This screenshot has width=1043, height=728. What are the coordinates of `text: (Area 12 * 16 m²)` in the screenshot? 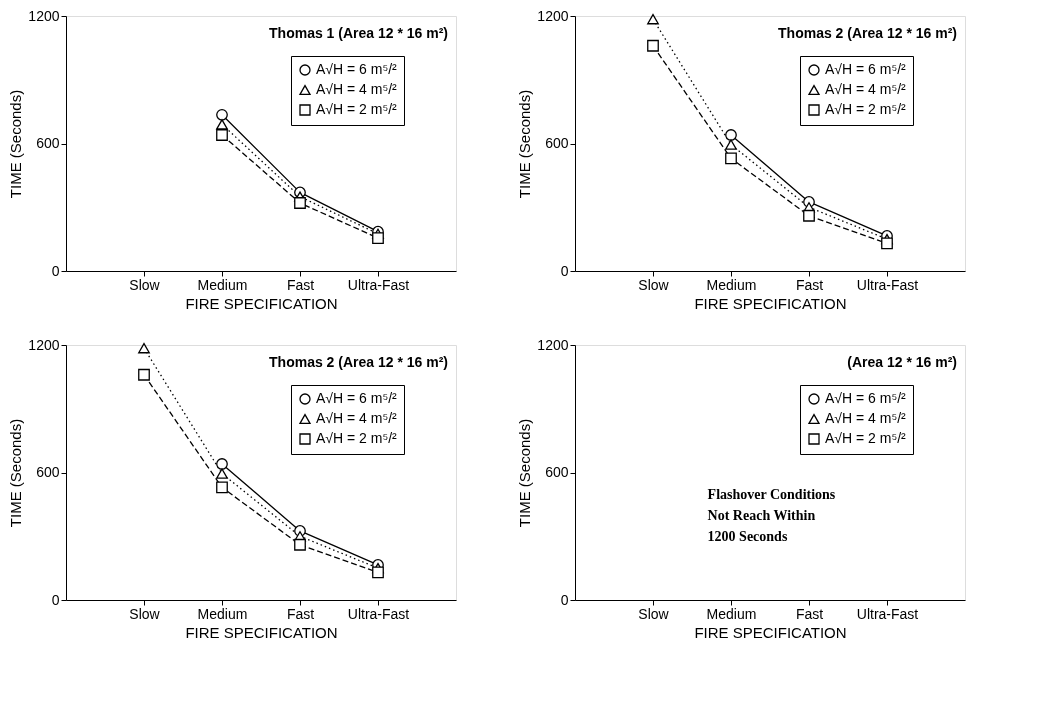 It's located at (902, 362).